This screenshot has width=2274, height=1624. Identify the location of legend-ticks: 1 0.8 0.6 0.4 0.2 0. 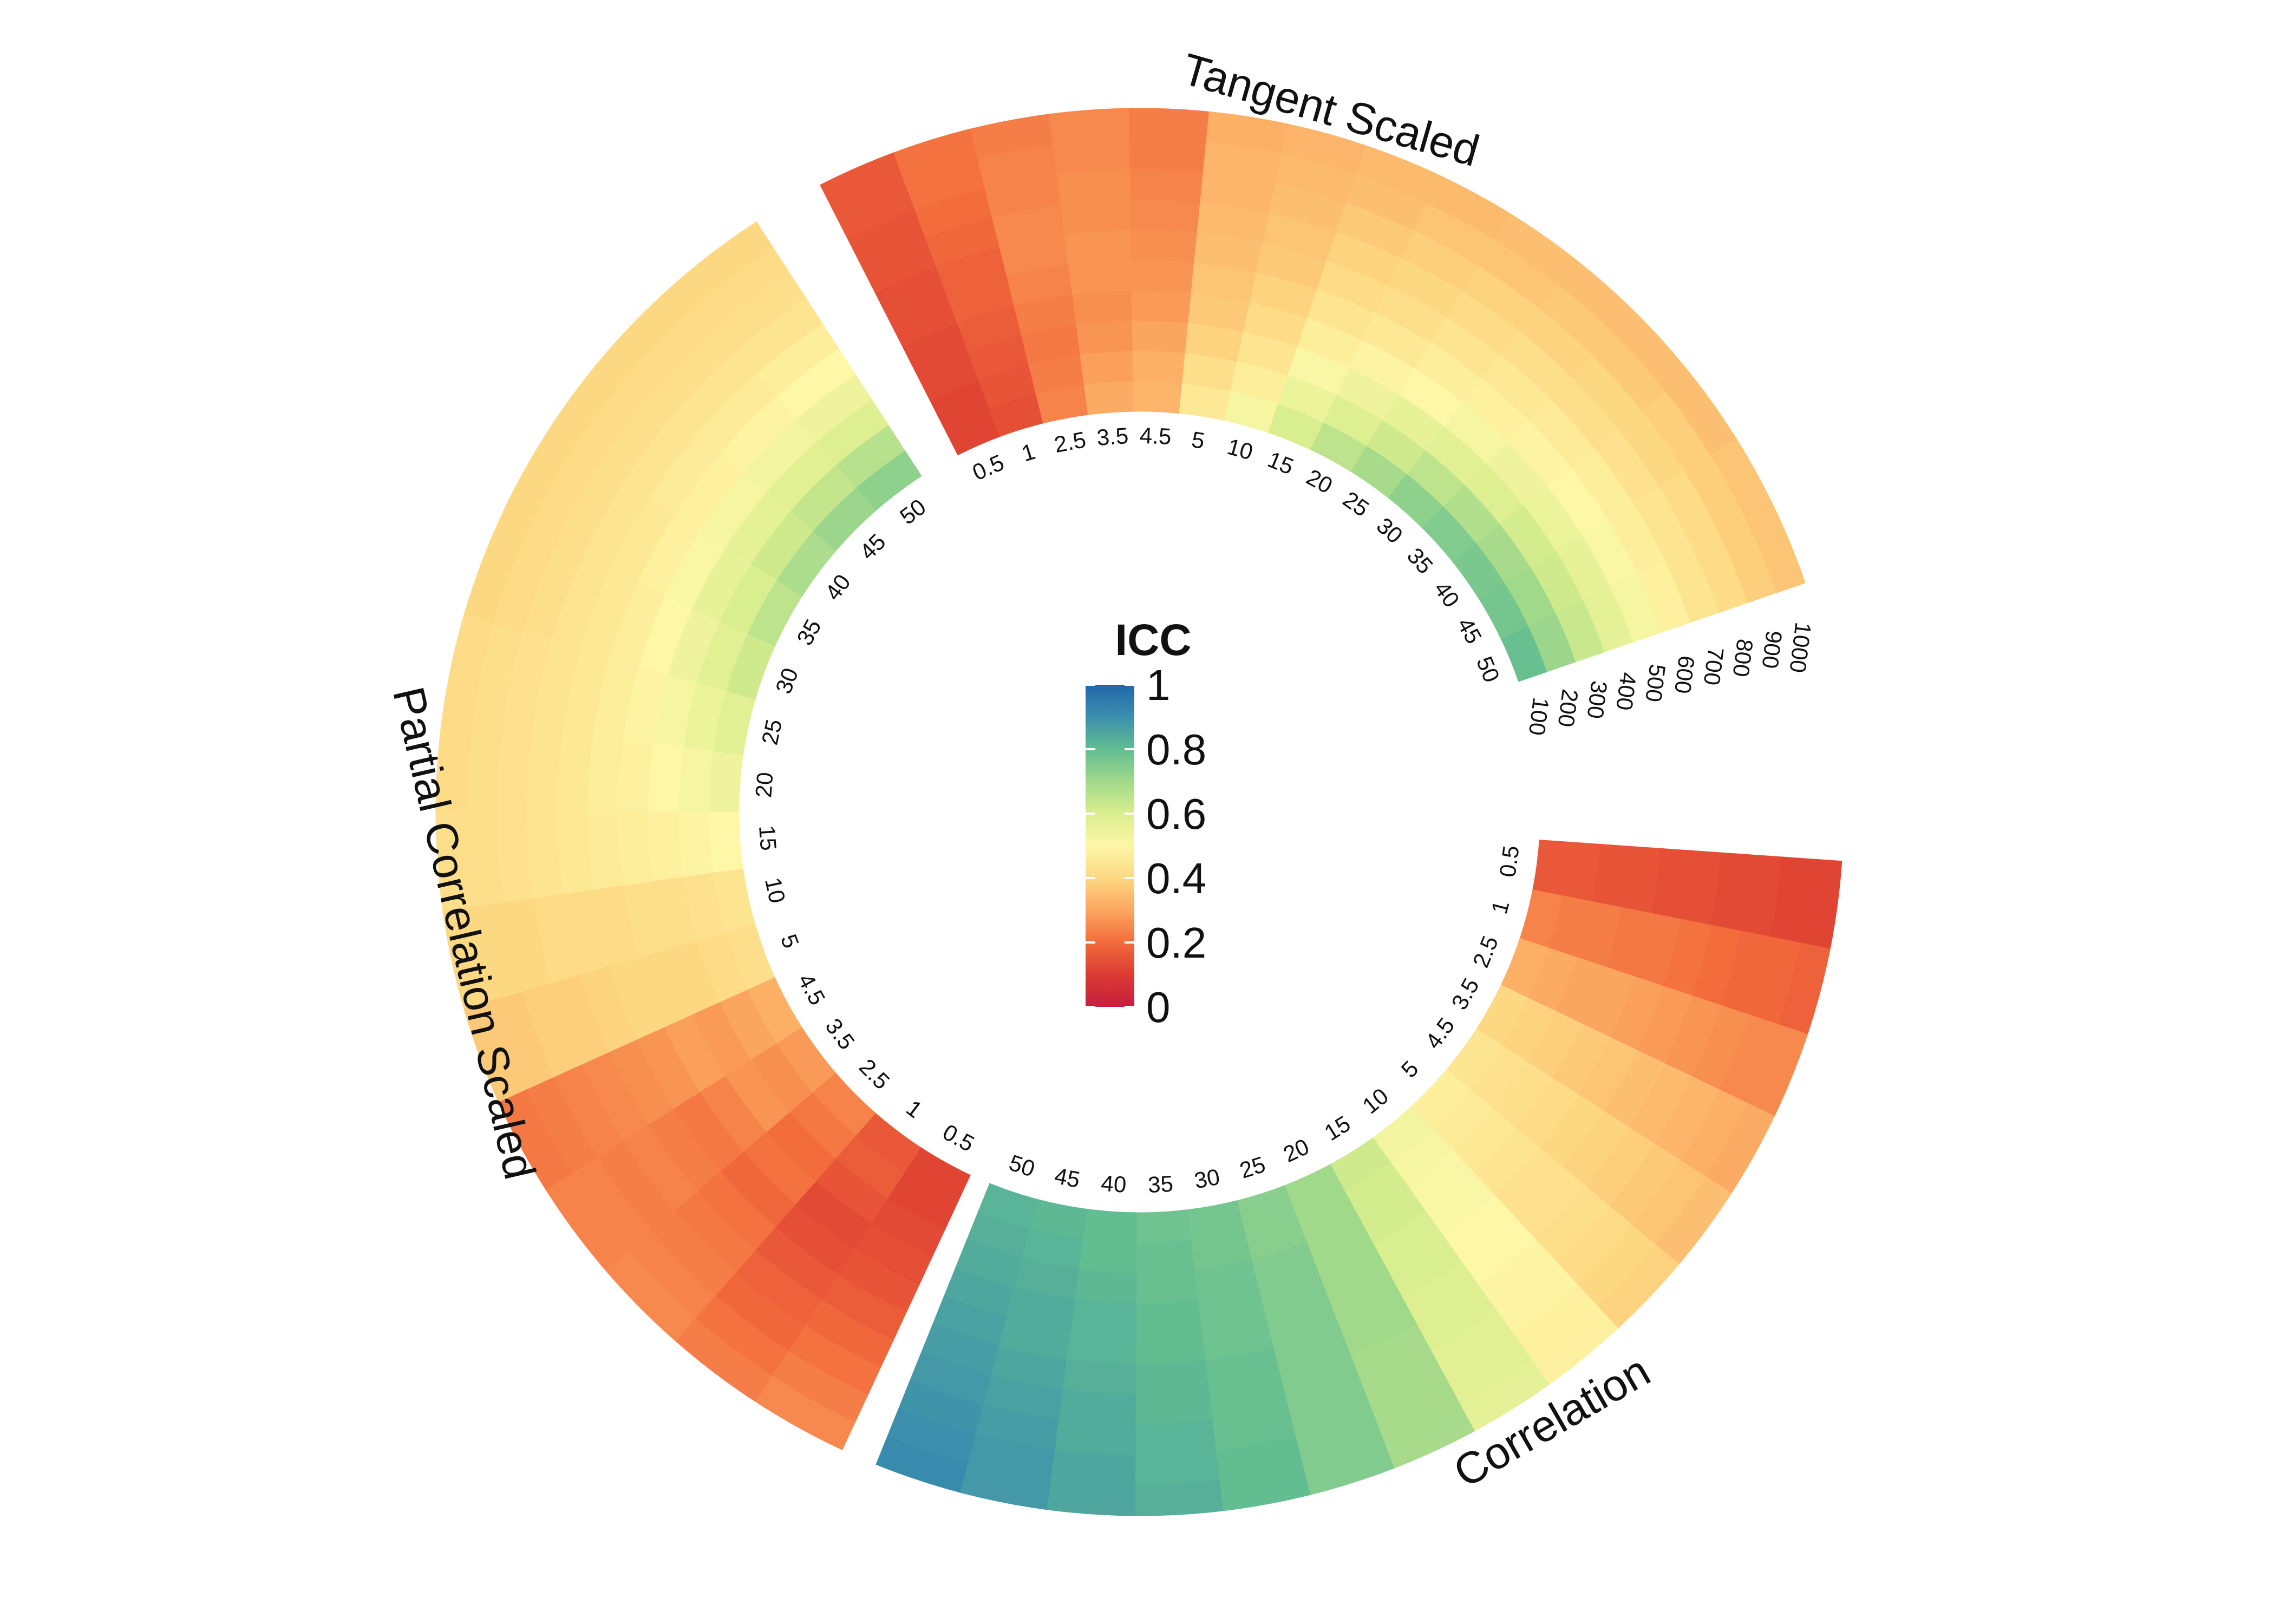
(1146, 846).